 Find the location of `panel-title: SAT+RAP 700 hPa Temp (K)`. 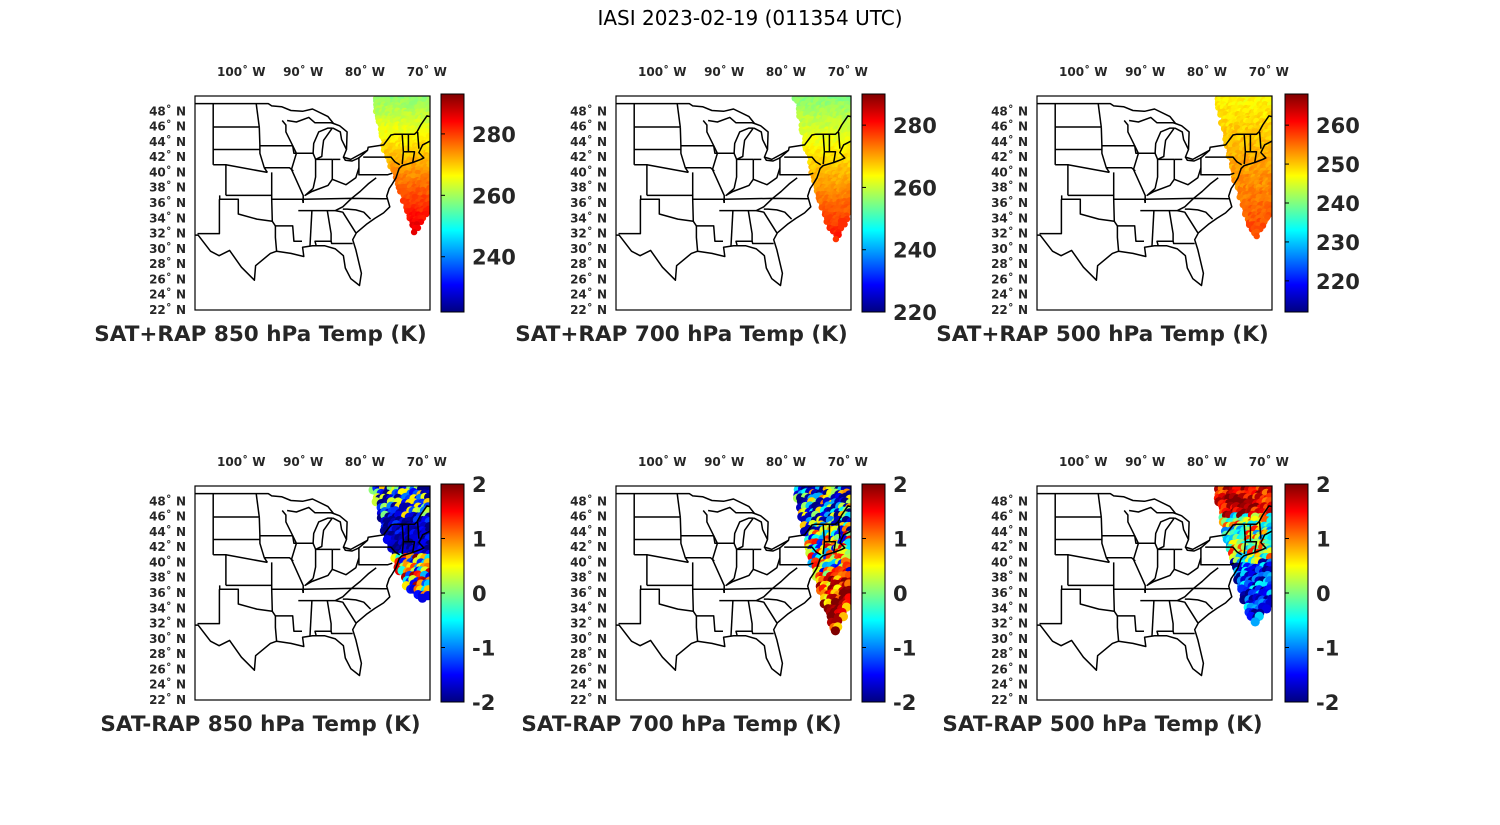

panel-title: SAT+RAP 700 hPa Temp (K) is located at coordinates (681, 334).